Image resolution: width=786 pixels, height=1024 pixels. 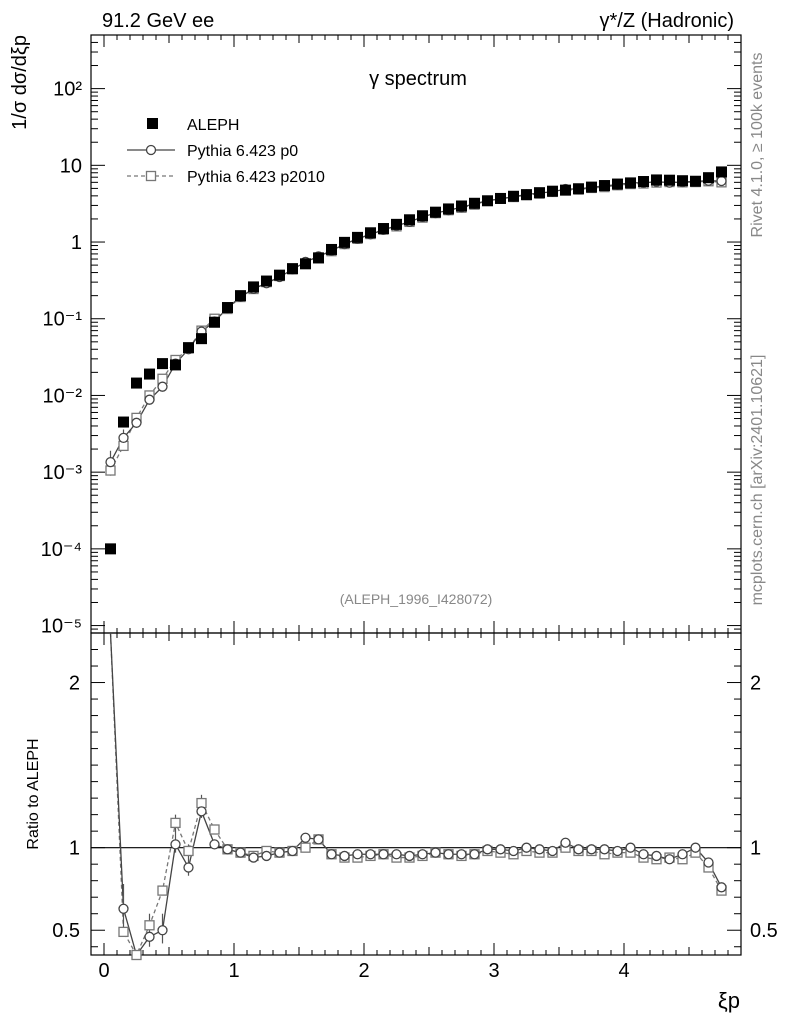 What do you see at coordinates (667, 21) in the screenshot?
I see `process-label: γ*/Z (Hadronic)` at bounding box center [667, 21].